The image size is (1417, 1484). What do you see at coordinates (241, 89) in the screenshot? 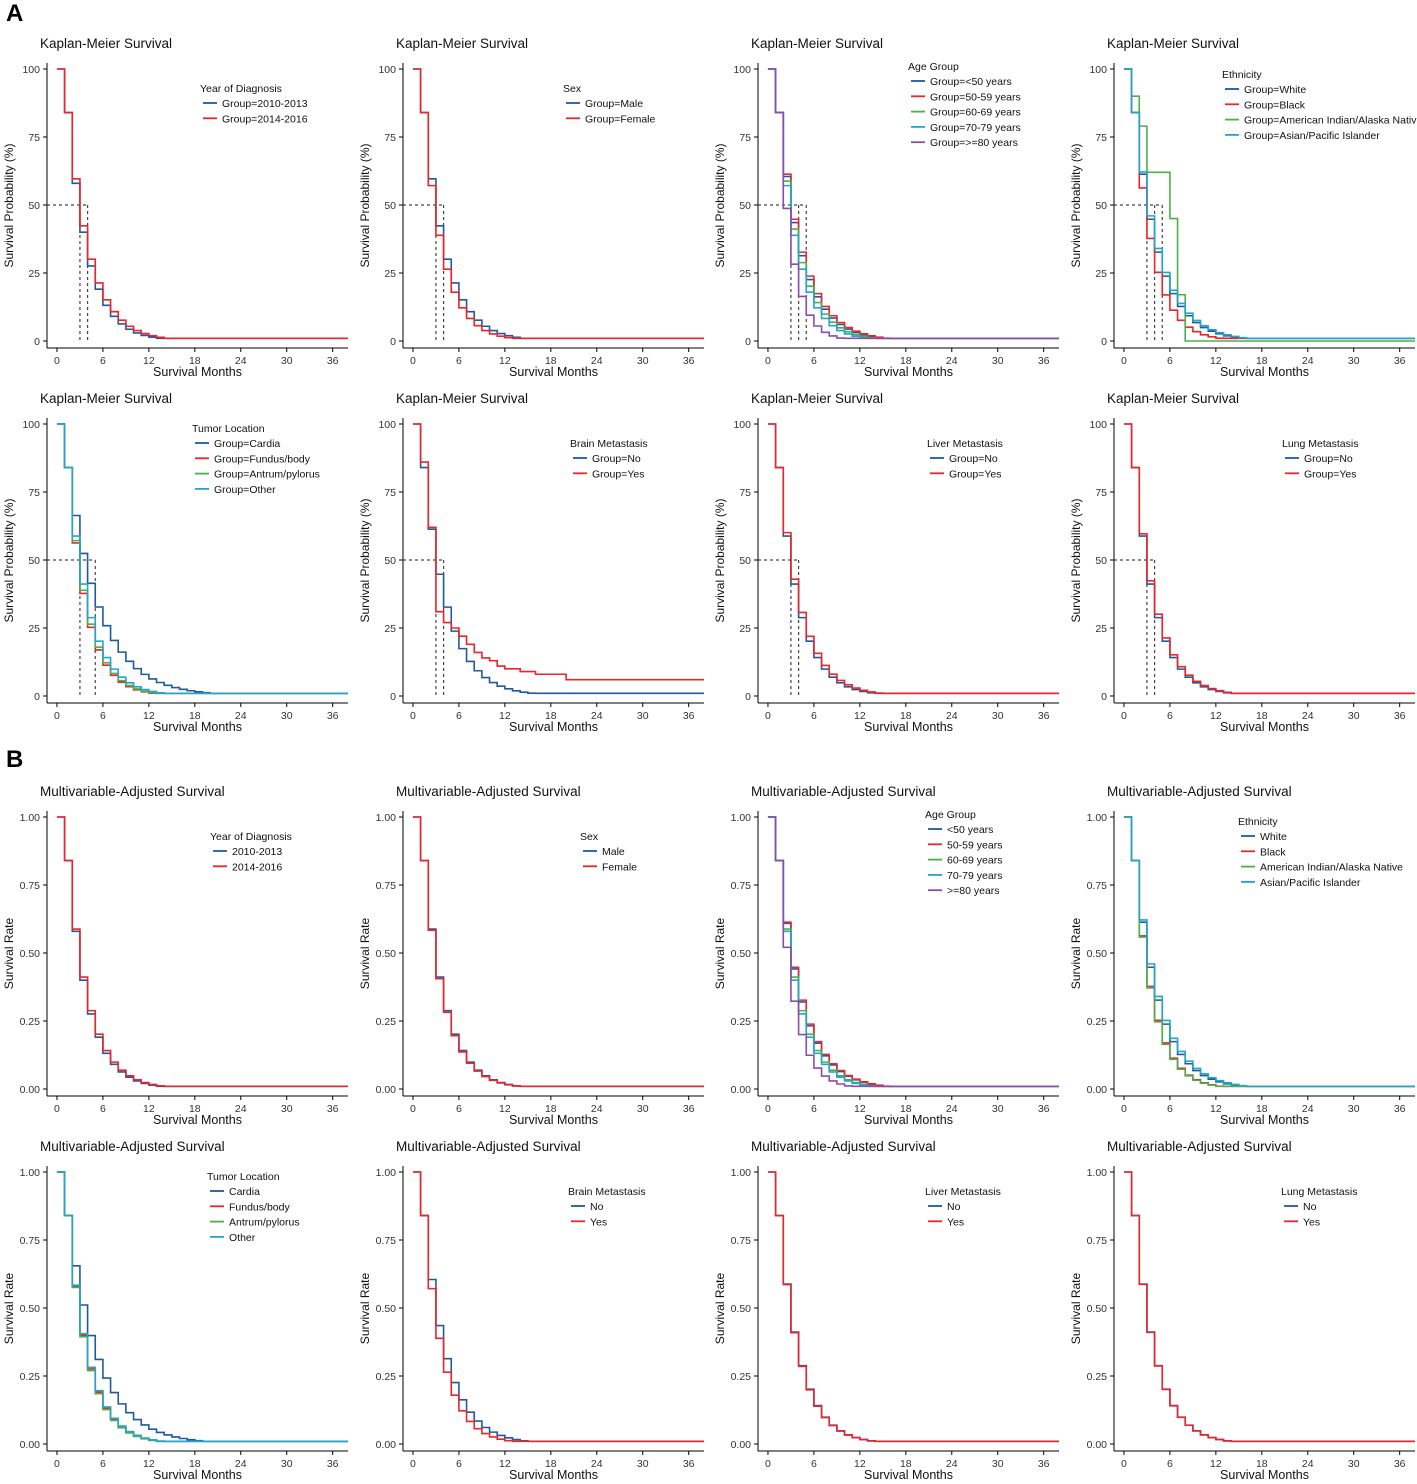
I see `legend-title: Year of Diagnosis` at bounding box center [241, 89].